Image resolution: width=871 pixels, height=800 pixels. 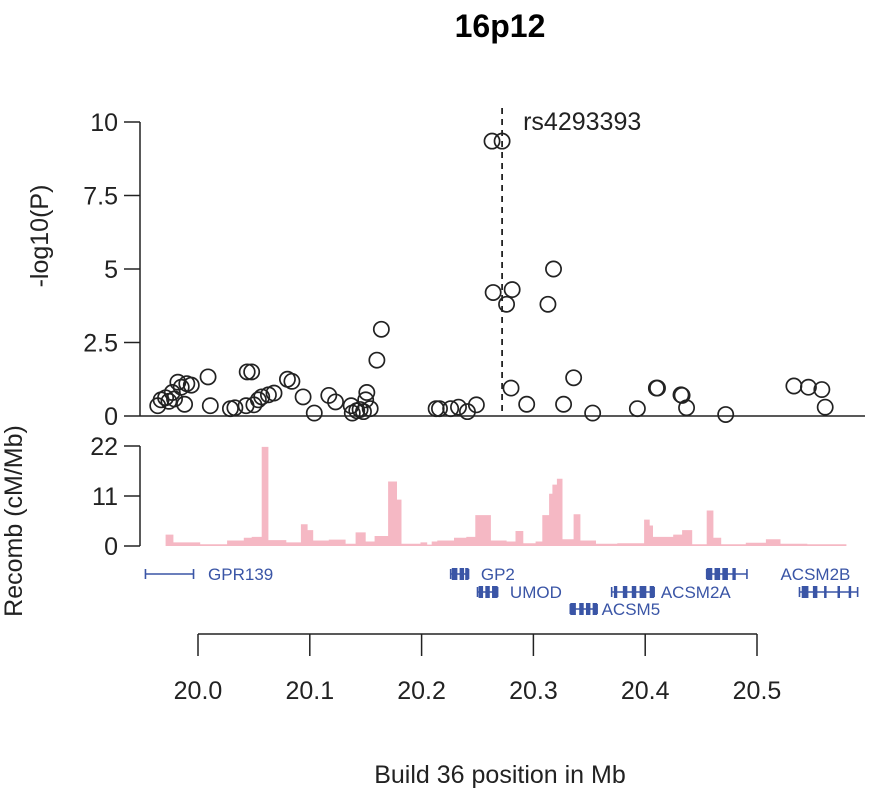 I want to click on gene-gpr139: GPR139, so click(x=208, y=574).